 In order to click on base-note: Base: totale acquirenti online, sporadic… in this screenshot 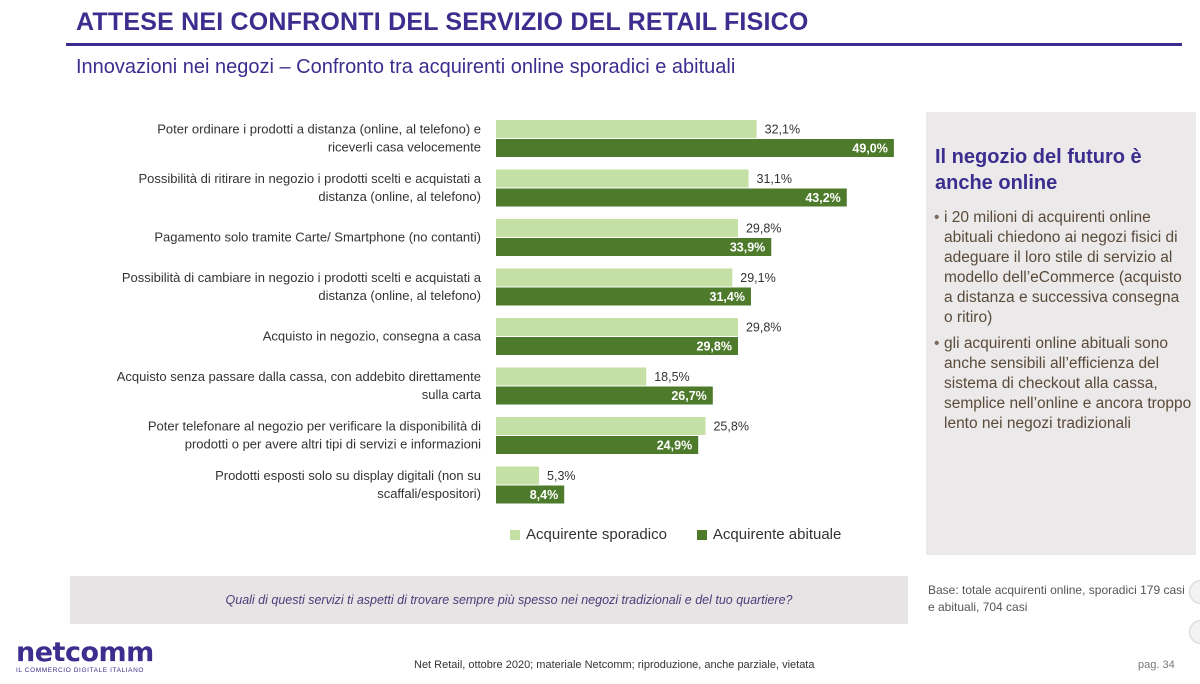, I will do `click(1056, 598)`.